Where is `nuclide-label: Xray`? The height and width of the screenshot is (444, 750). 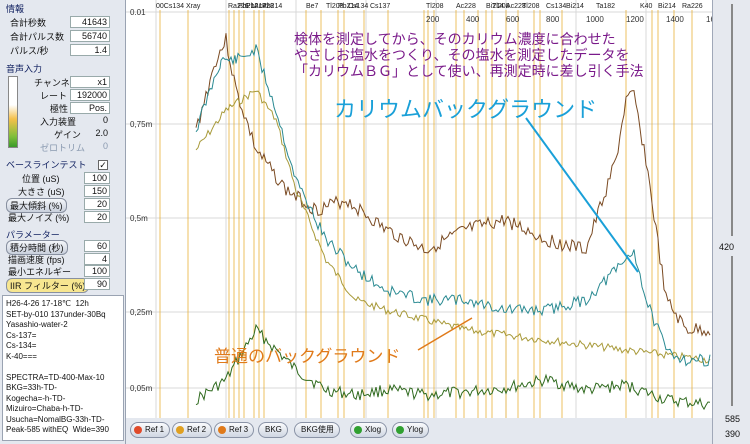 nuclide-label: Xray is located at coordinates (193, 6).